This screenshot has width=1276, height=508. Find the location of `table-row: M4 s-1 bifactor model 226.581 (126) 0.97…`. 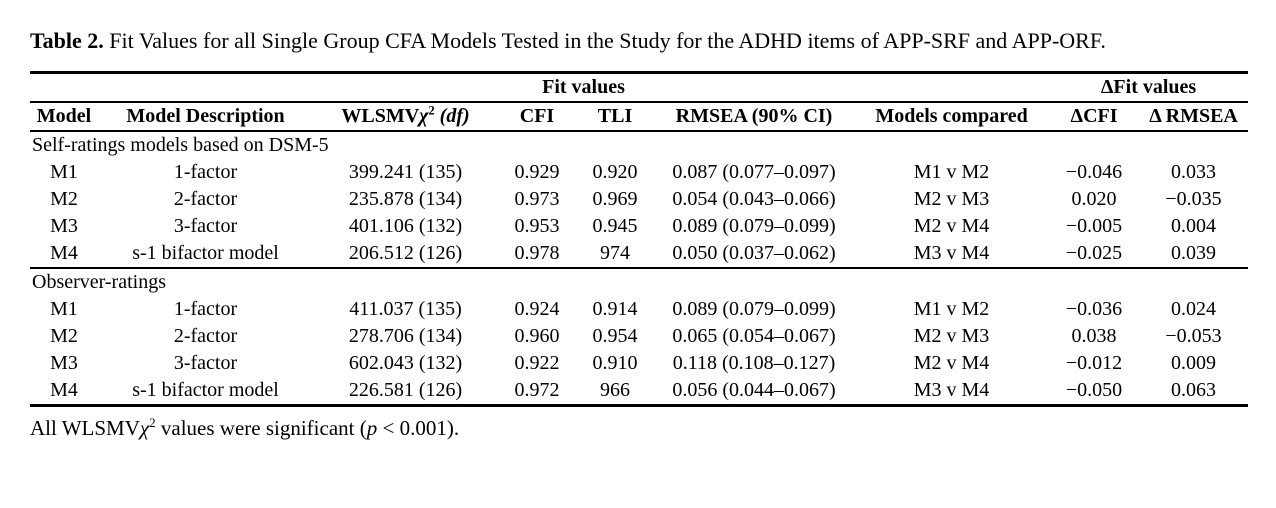

table-row: M4 s-1 bifactor model 226.581 (126) 0.97… is located at coordinates (639, 391).